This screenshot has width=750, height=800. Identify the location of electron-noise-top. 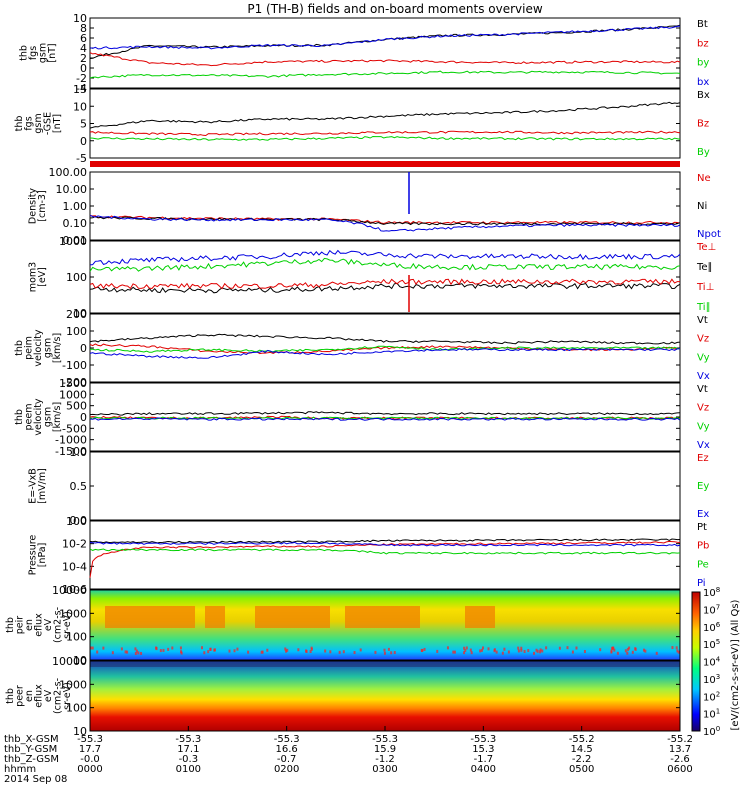
(385, 664).